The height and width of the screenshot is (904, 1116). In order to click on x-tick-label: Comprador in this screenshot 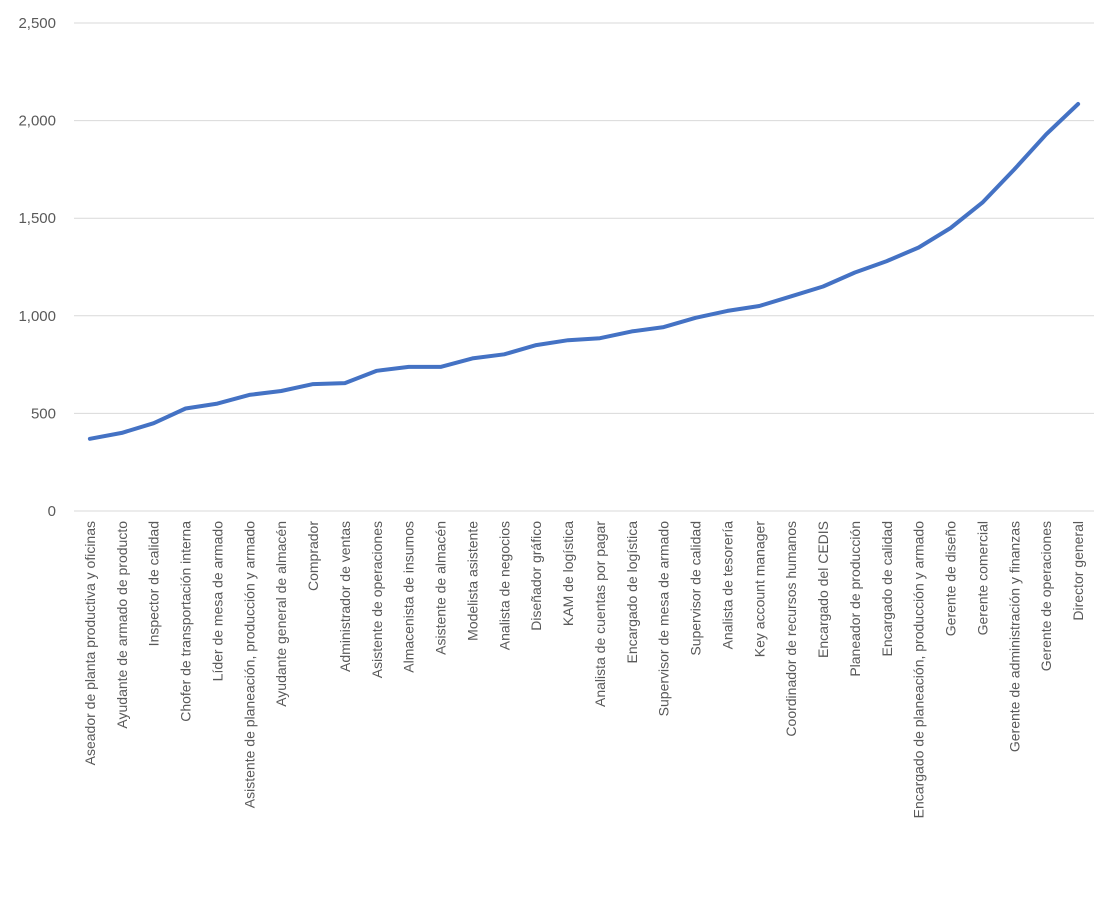, I will do `click(313, 556)`.